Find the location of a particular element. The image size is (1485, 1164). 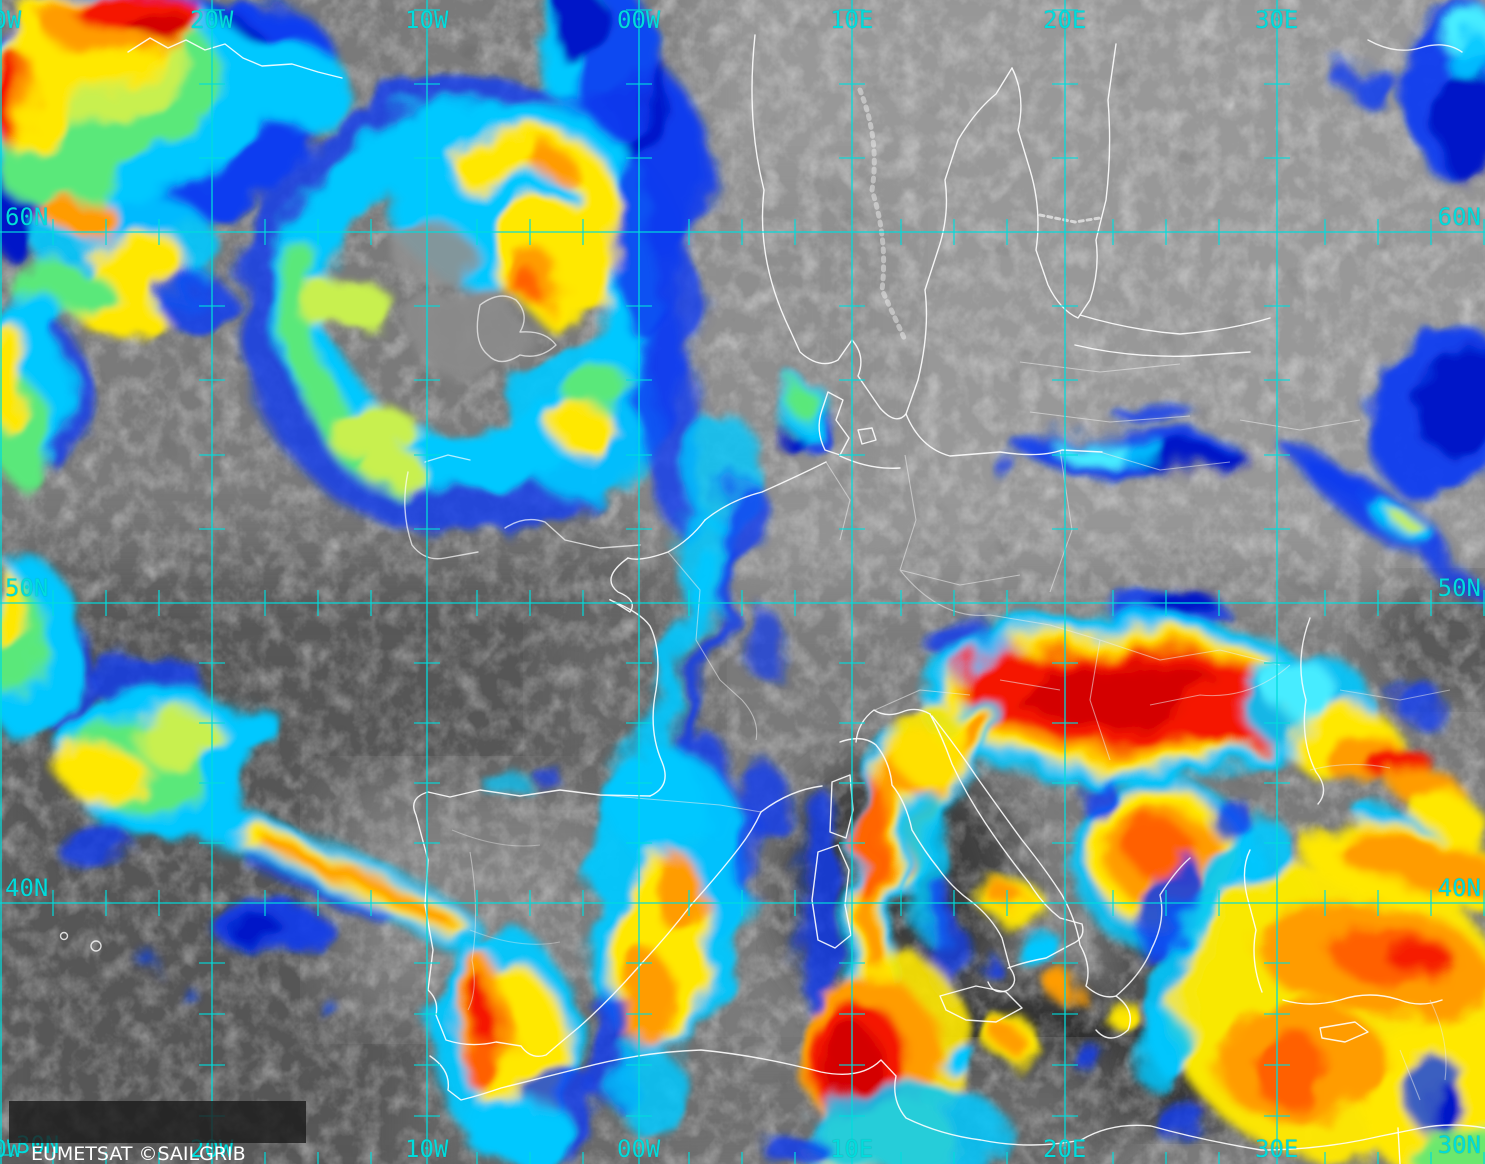

longitude-label-bottom: 00W is located at coordinates (639, 1149).